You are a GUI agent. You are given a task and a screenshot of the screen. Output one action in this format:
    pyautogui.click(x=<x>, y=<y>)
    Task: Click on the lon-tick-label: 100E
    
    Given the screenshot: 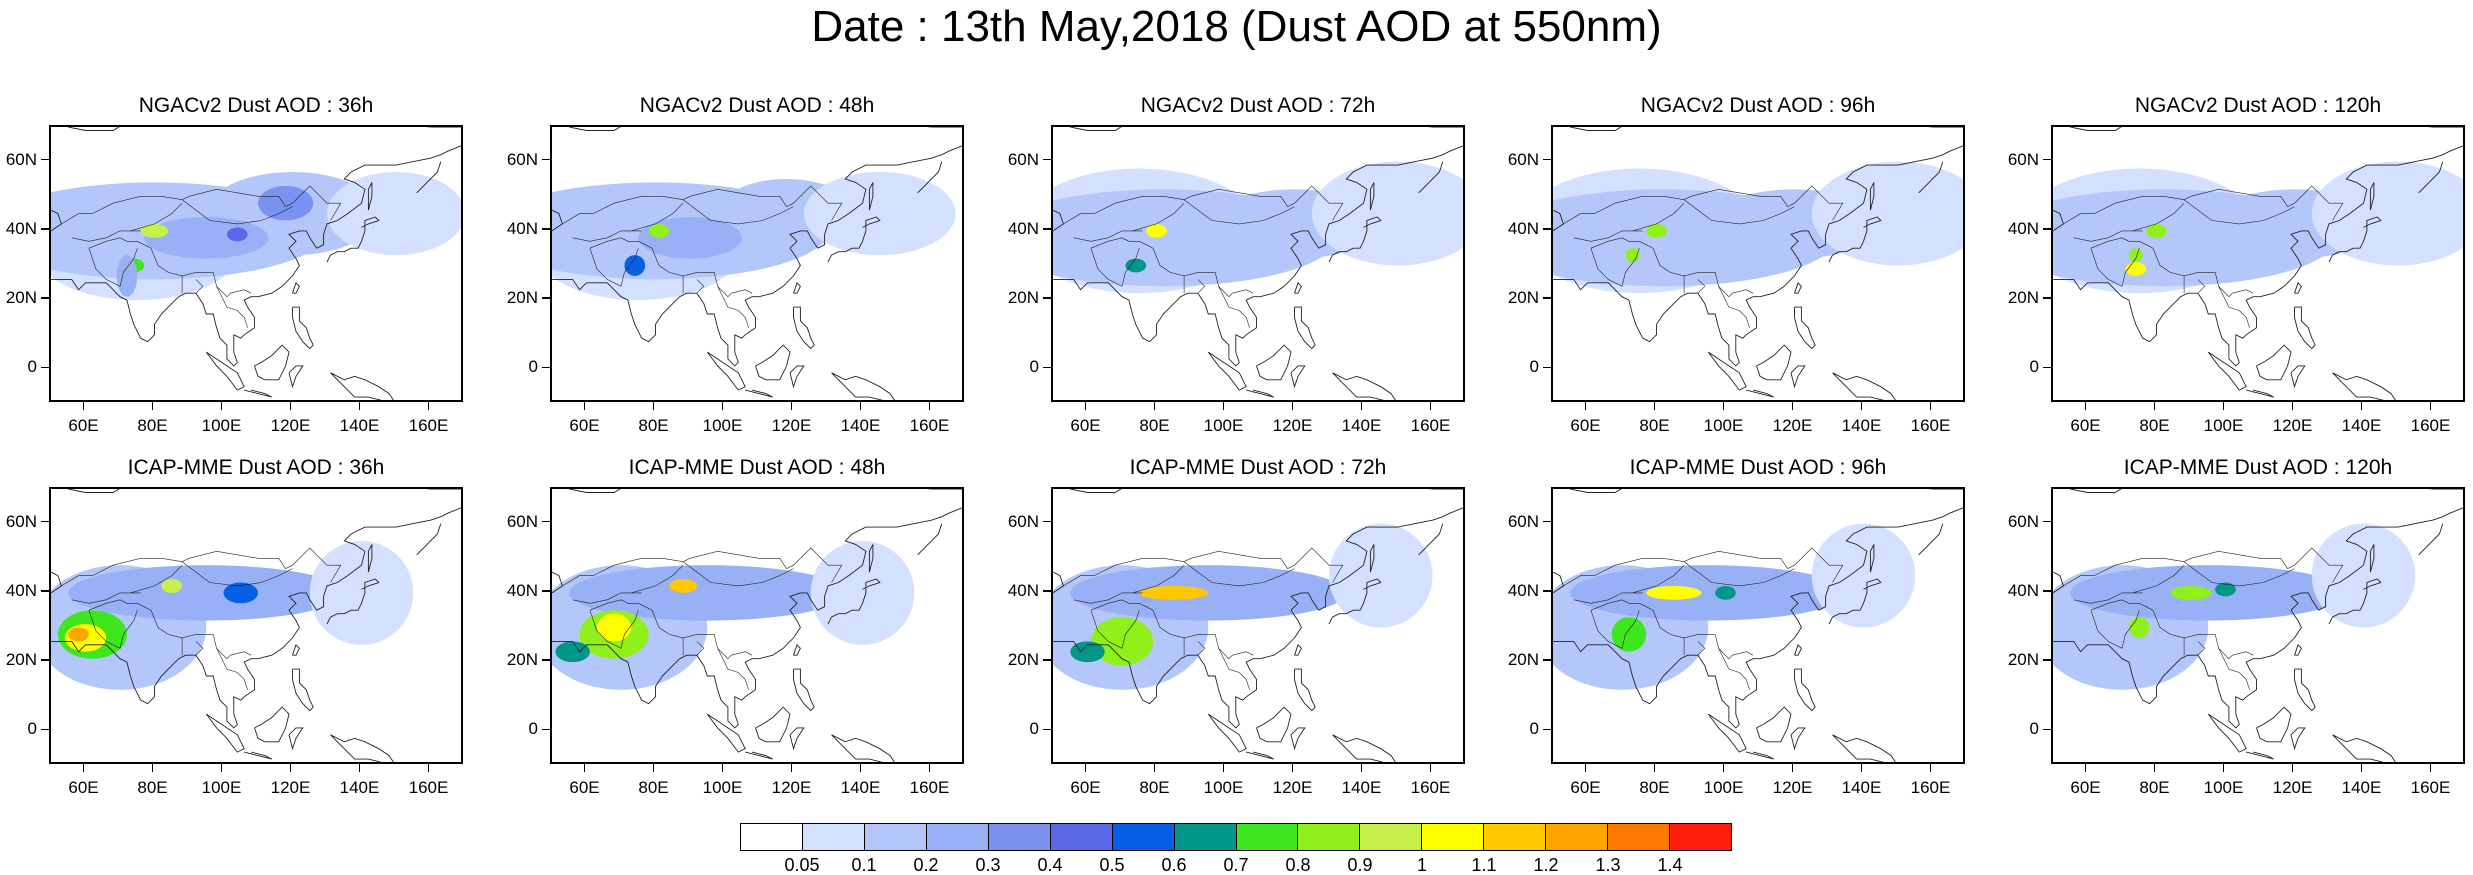 What is the action you would take?
    pyautogui.click(x=722, y=425)
    